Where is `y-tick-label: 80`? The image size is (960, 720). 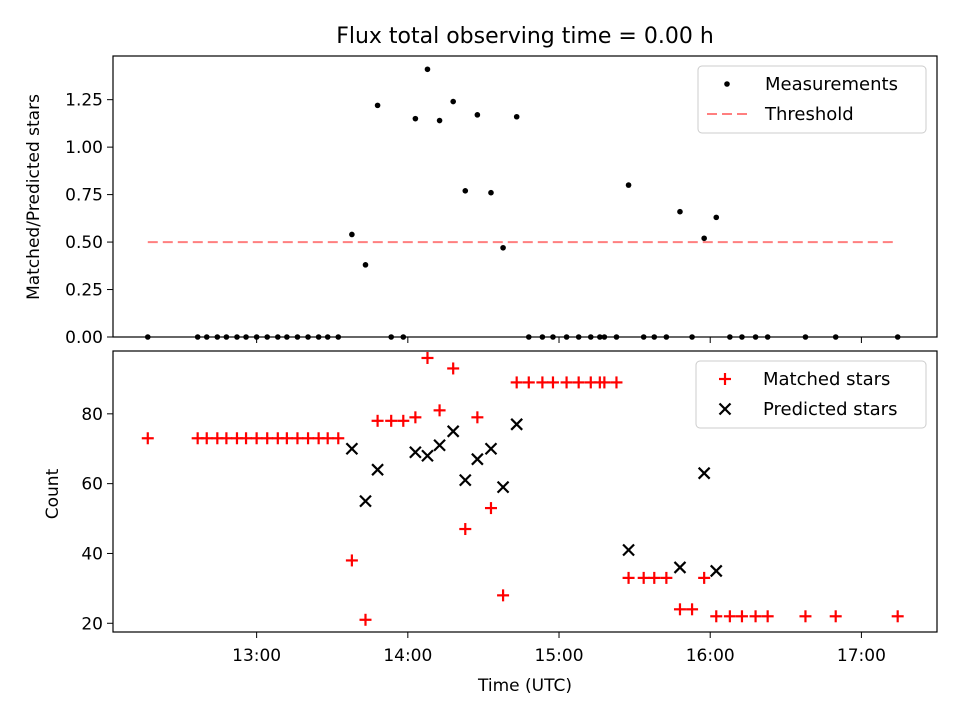 y-tick-label: 80 is located at coordinates (92, 415).